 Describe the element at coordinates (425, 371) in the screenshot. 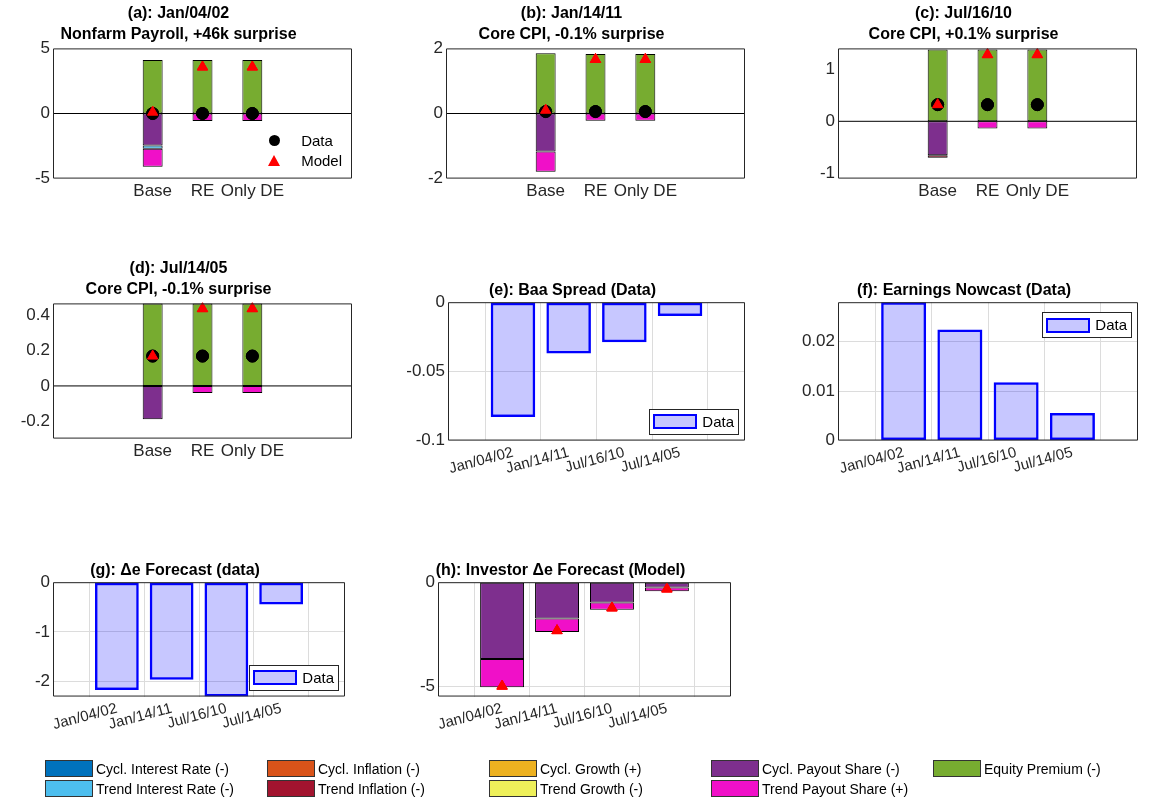

I see `y-tick-label: -0.05` at that location.